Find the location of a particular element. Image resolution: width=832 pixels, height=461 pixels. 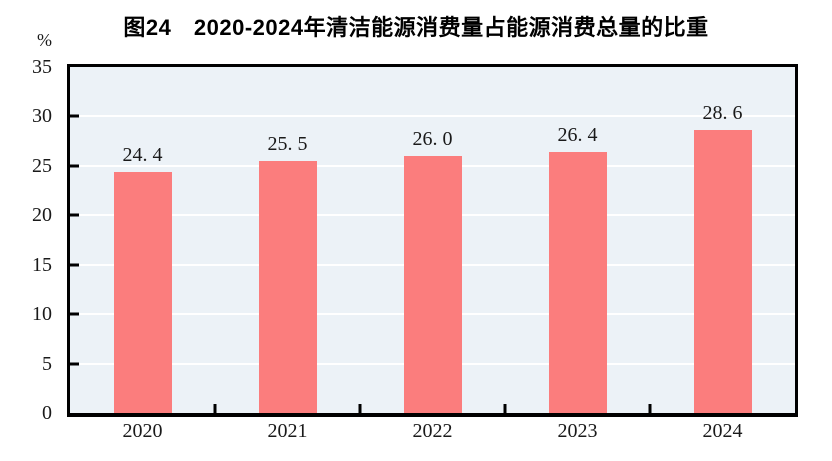

bar-value-label: 28. 6 is located at coordinates (722, 113).